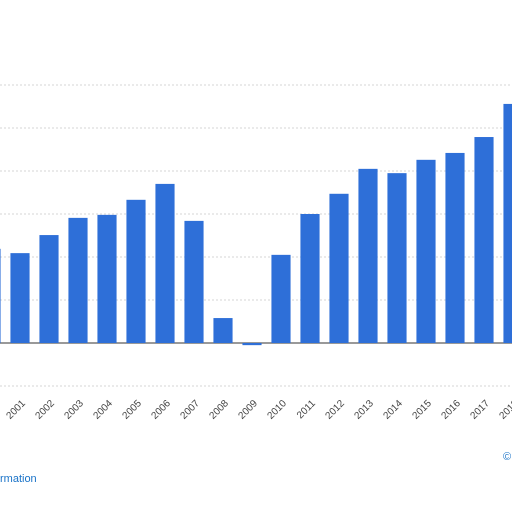 This screenshot has width=512, height=512. Describe the element at coordinates (248, 410) in the screenshot. I see `x-tick-label: 2009` at that location.